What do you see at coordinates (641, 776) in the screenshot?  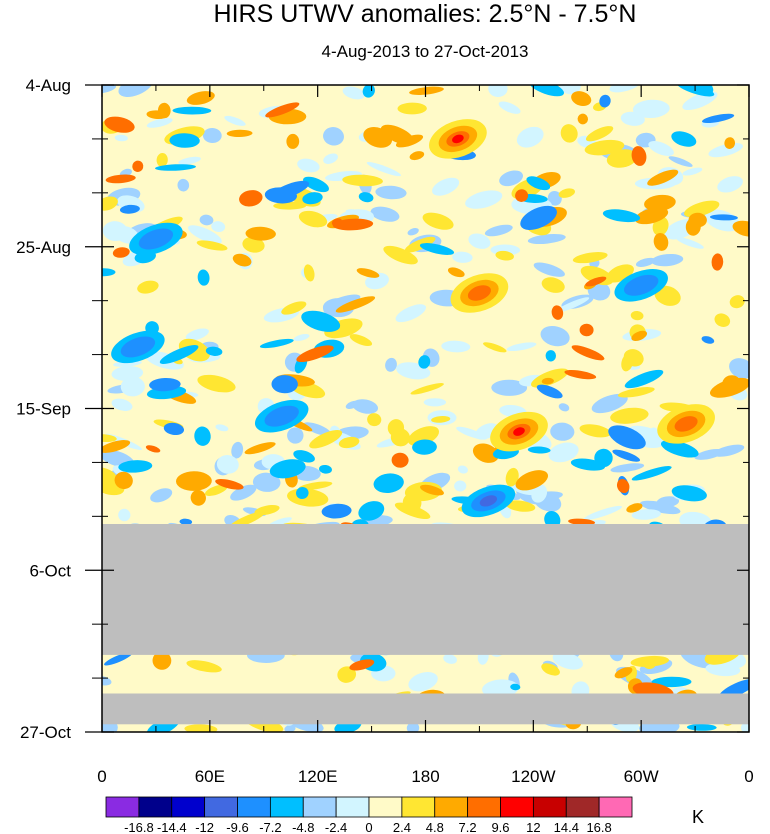 I see `x-tick-label: 60W` at bounding box center [641, 776].